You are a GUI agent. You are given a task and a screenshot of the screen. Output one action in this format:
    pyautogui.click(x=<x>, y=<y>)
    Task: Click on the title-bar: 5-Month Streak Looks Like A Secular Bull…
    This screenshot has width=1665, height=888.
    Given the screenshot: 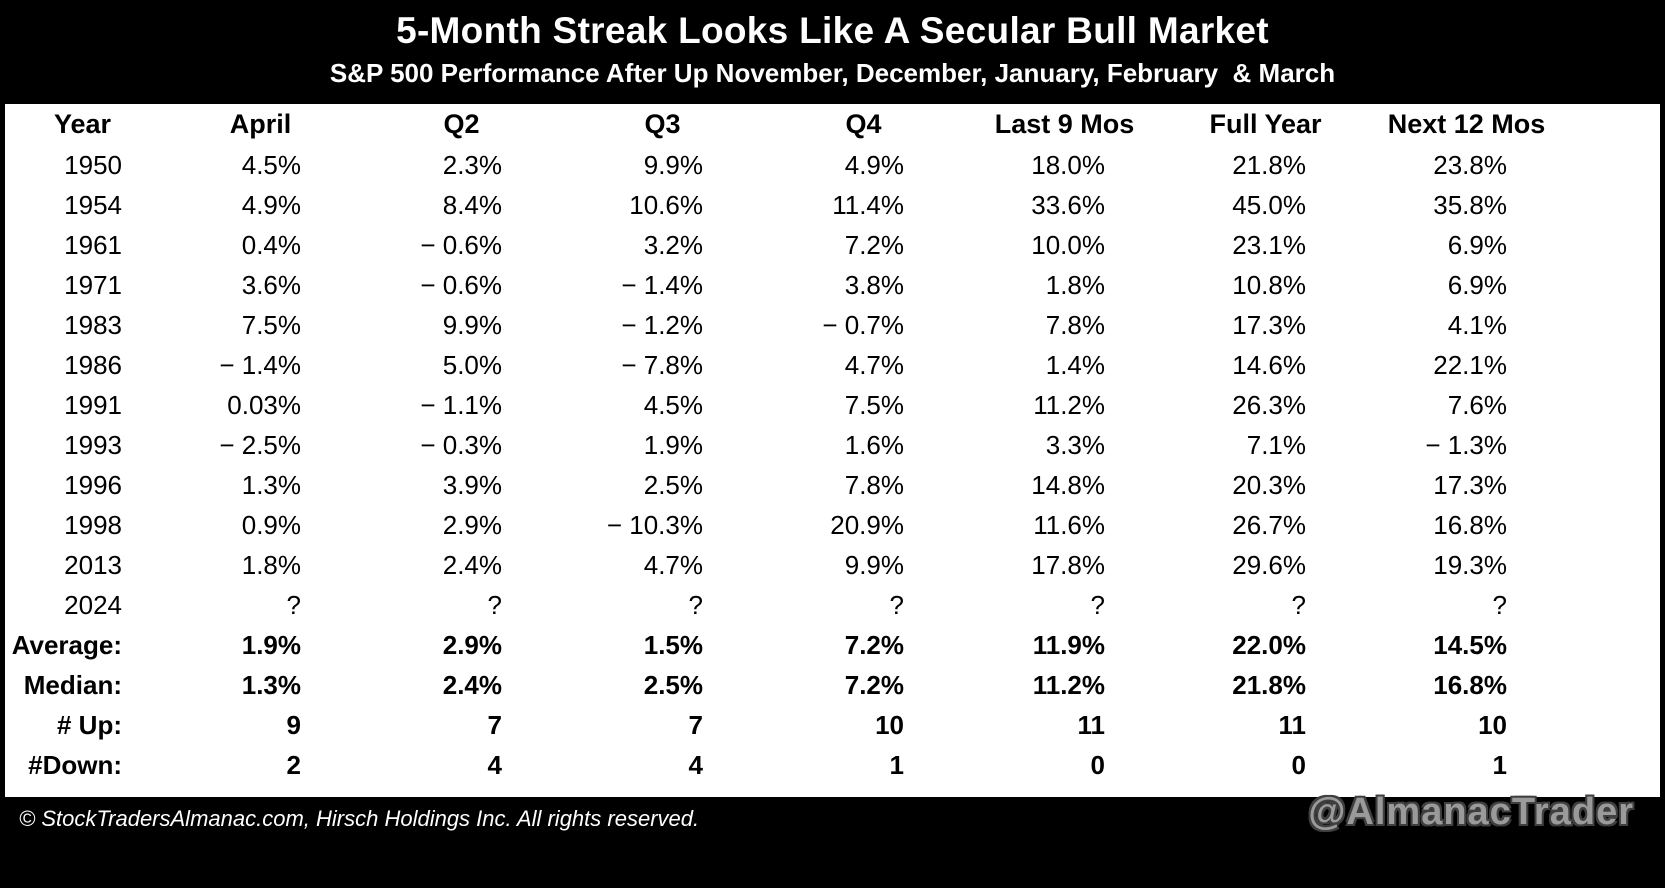 What is the action you would take?
    pyautogui.click(x=832, y=52)
    